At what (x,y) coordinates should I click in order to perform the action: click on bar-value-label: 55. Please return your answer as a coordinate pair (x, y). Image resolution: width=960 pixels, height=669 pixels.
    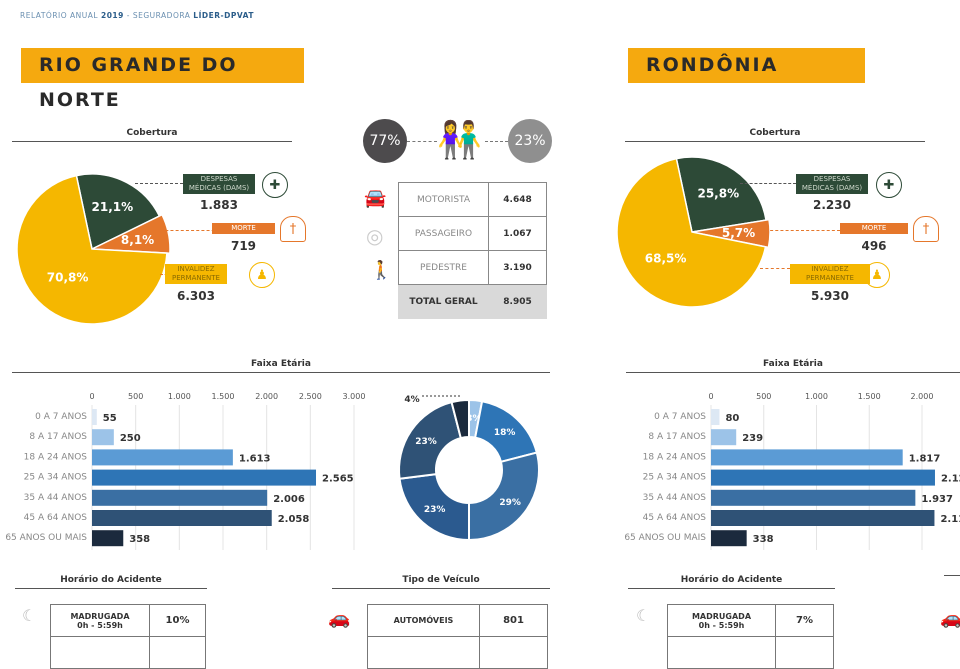
    Looking at the image, I should click on (110, 418).